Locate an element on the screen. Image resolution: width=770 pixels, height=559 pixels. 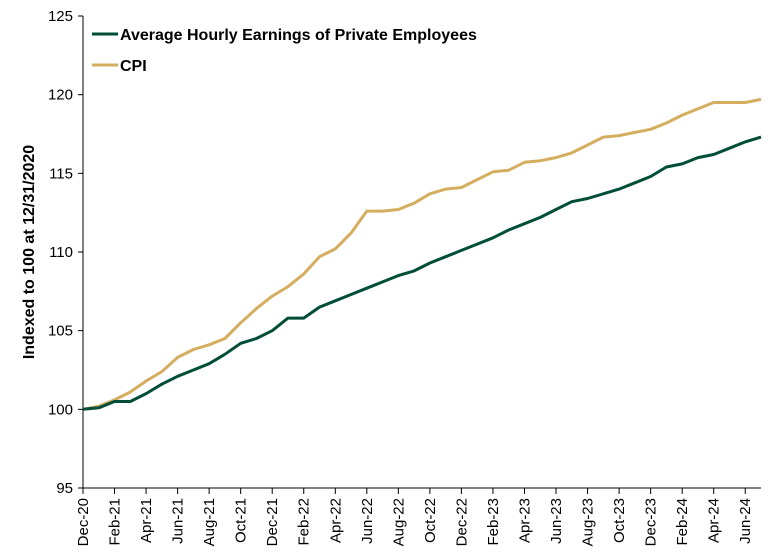
x-tick-label: Jun-23 is located at coordinates (556, 521).